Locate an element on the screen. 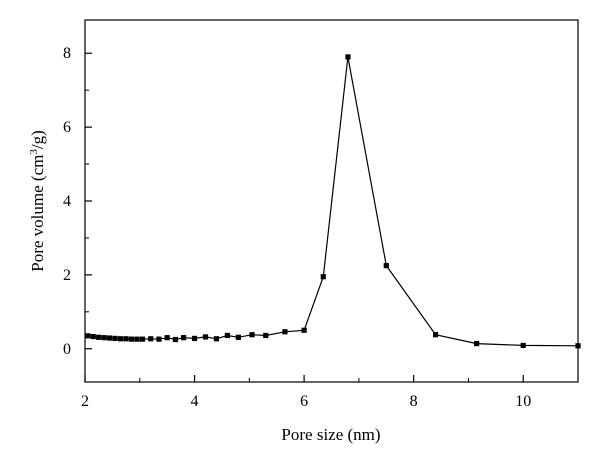 This screenshot has width=600, height=465. y-tick-label-1: 2 is located at coordinates (67, 275).